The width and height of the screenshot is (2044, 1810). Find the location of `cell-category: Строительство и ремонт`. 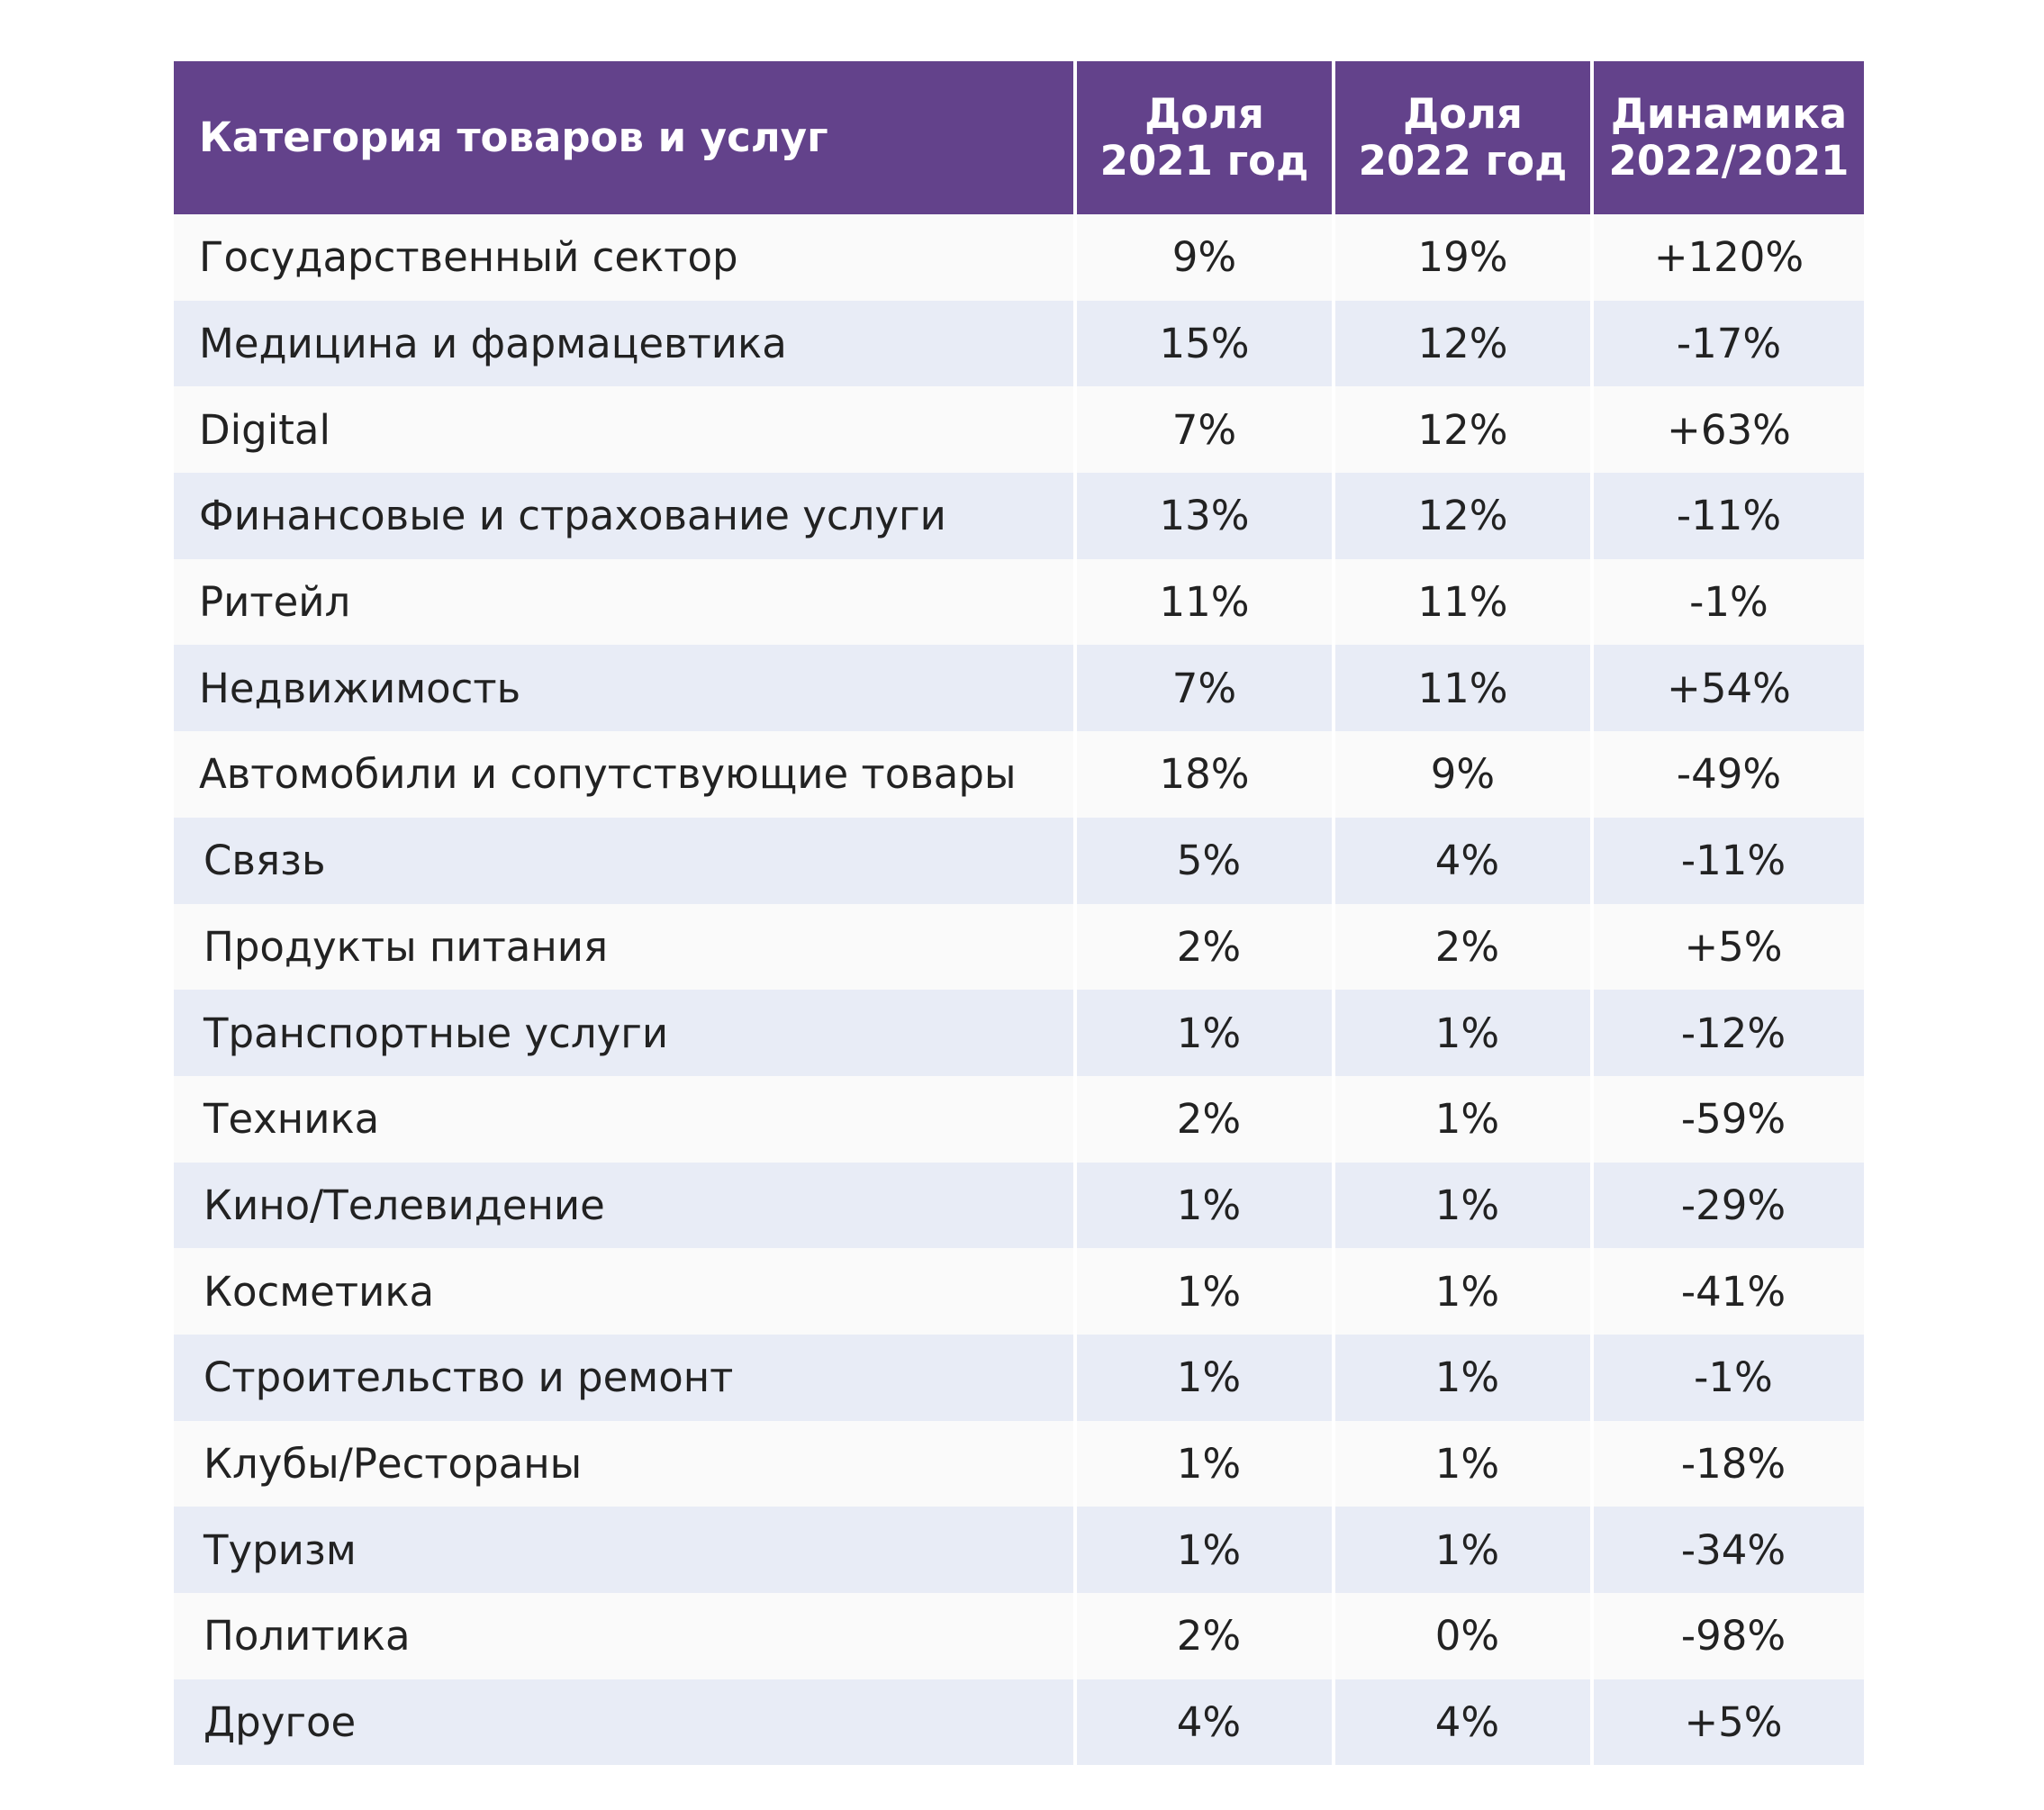

cell-category: Строительство и ремонт is located at coordinates (623, 1377).